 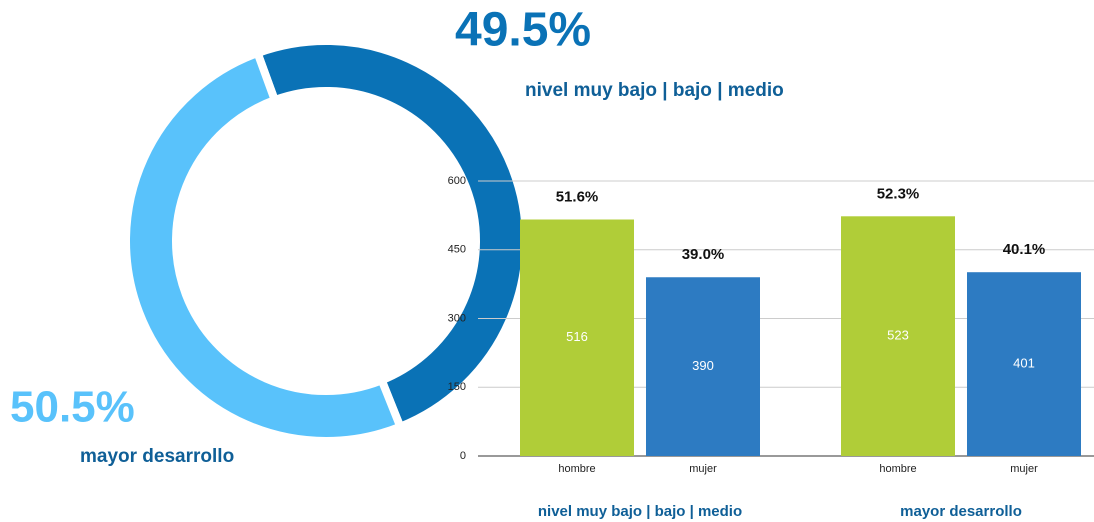 I want to click on y-tick-label: 150, so click(x=457, y=387).